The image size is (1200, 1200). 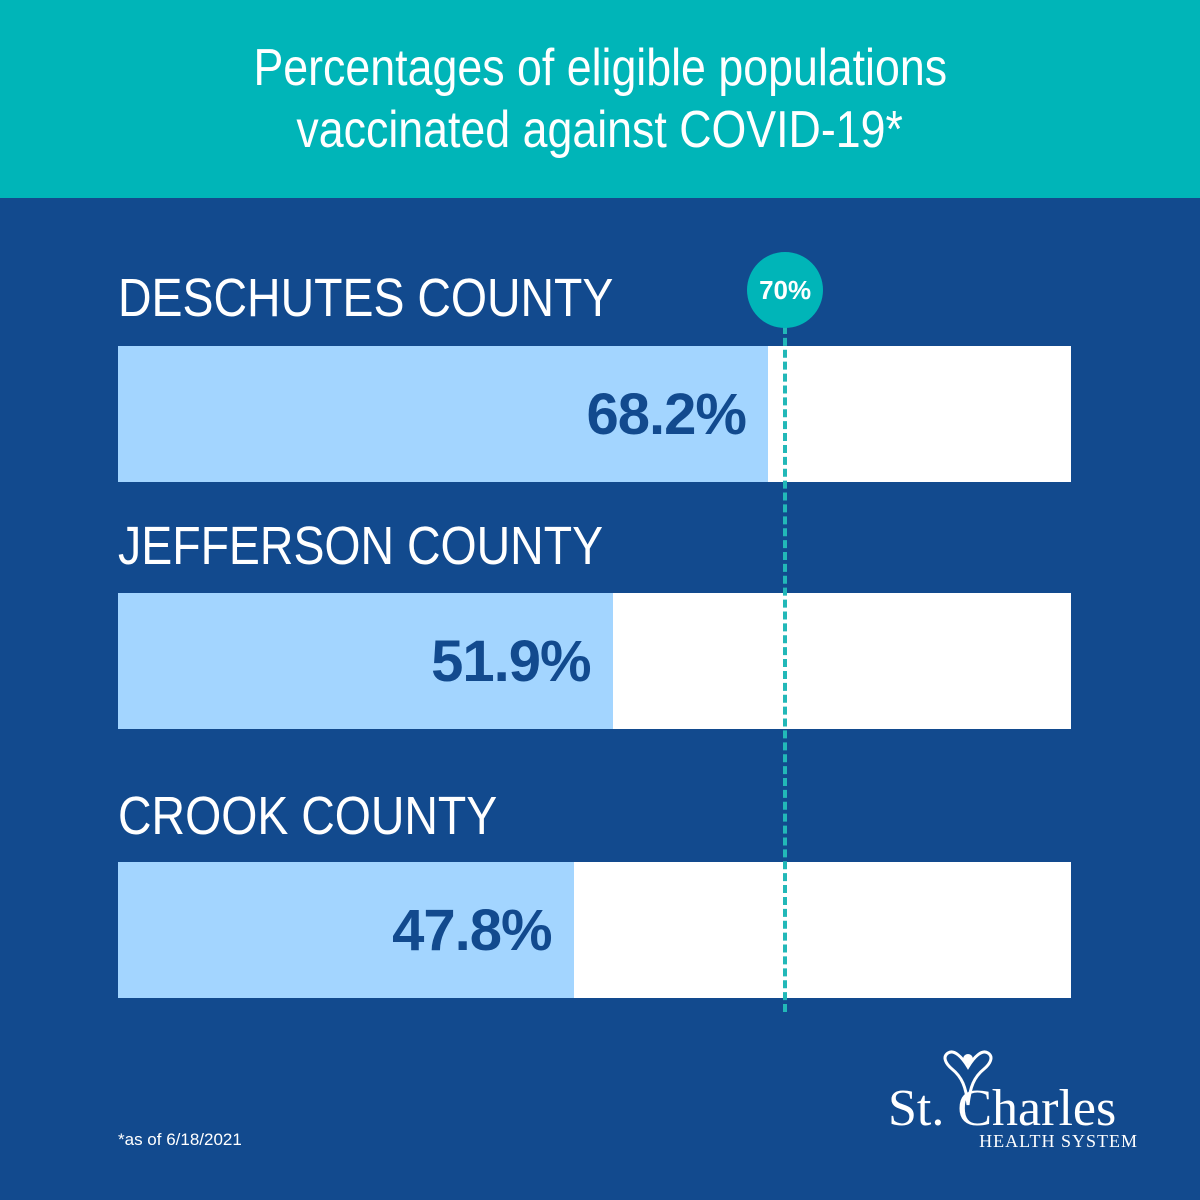 What do you see at coordinates (1002, 1108) in the screenshot?
I see `logo-name: St. Charles` at bounding box center [1002, 1108].